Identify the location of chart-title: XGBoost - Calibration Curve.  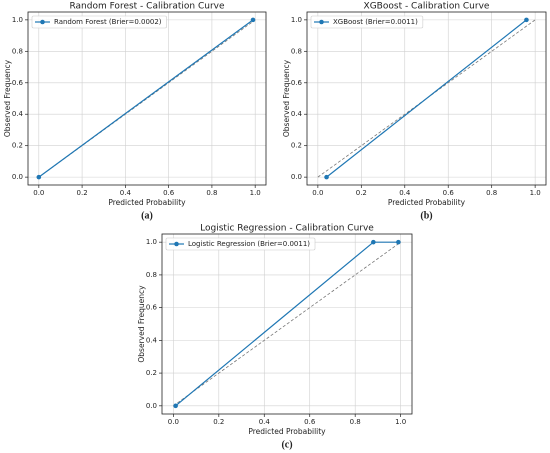
(427, 7).